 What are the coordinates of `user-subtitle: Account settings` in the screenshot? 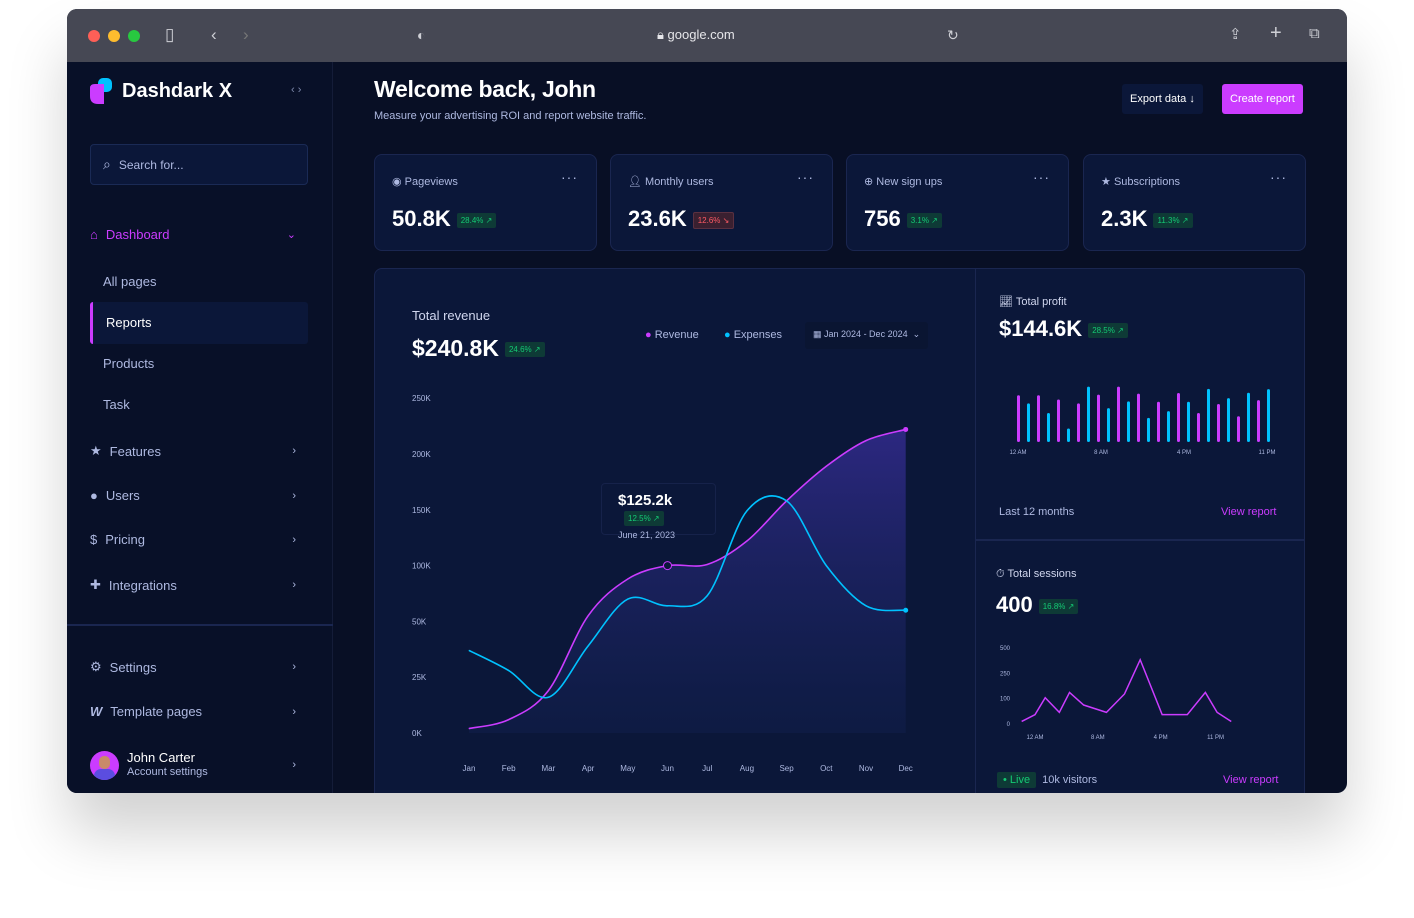 It's located at (167, 772).